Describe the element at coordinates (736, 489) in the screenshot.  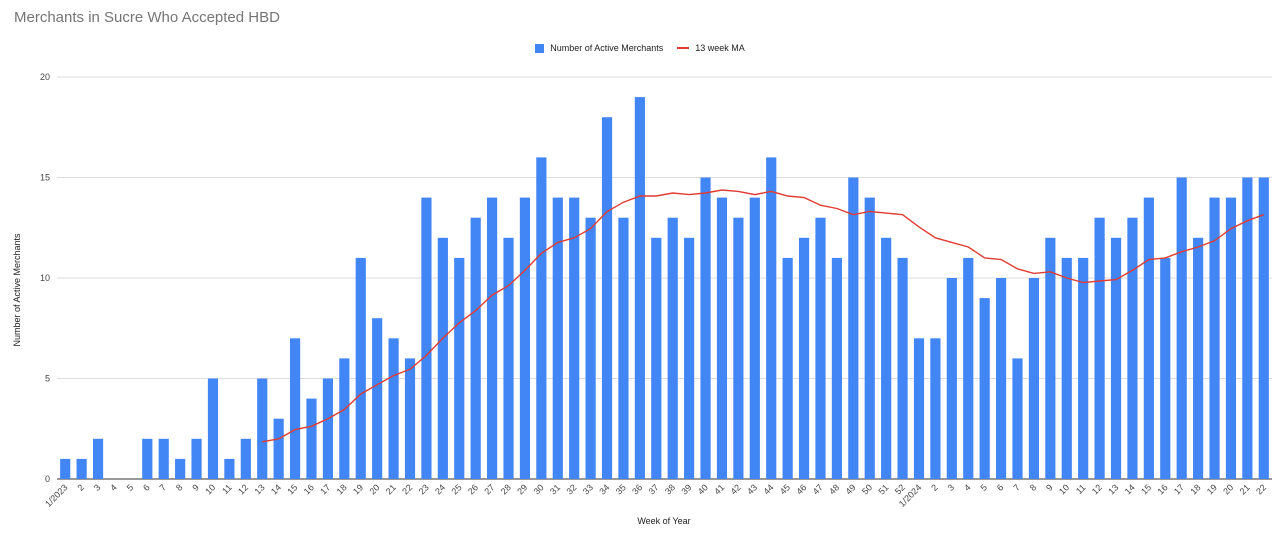
I see `x-tick-label: 42` at that location.